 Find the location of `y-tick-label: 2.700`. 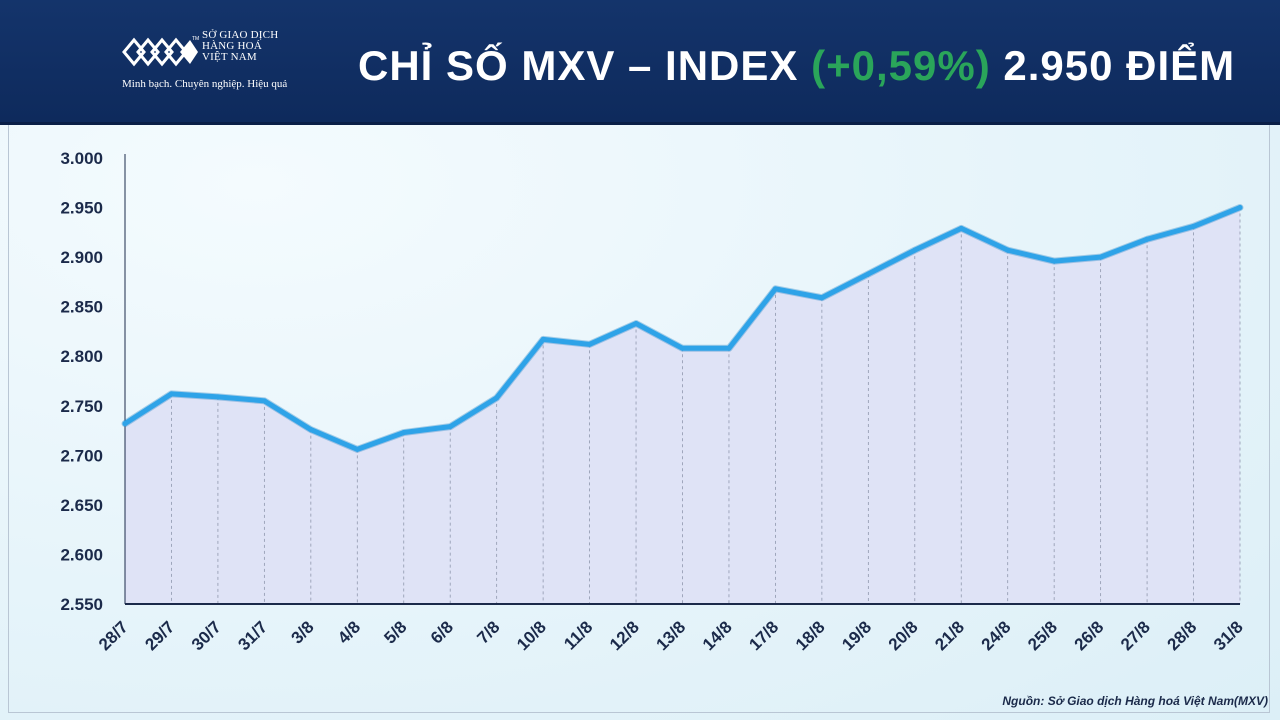

y-tick-label: 2.700 is located at coordinates (81, 455).